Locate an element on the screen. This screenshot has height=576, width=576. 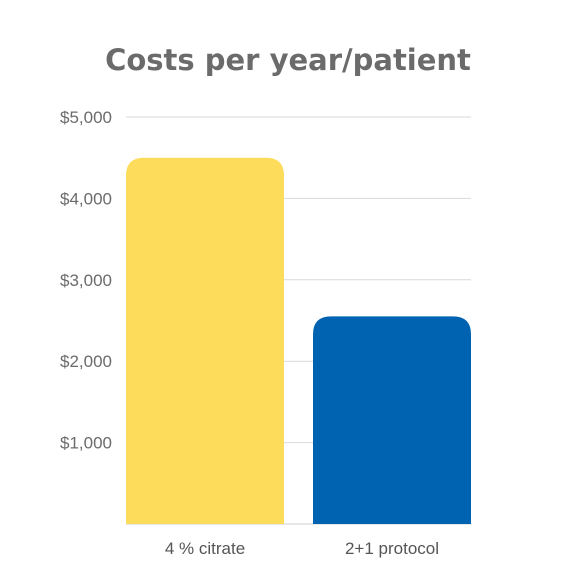
x-tick-label: 2+1 protocol is located at coordinates (392, 548).